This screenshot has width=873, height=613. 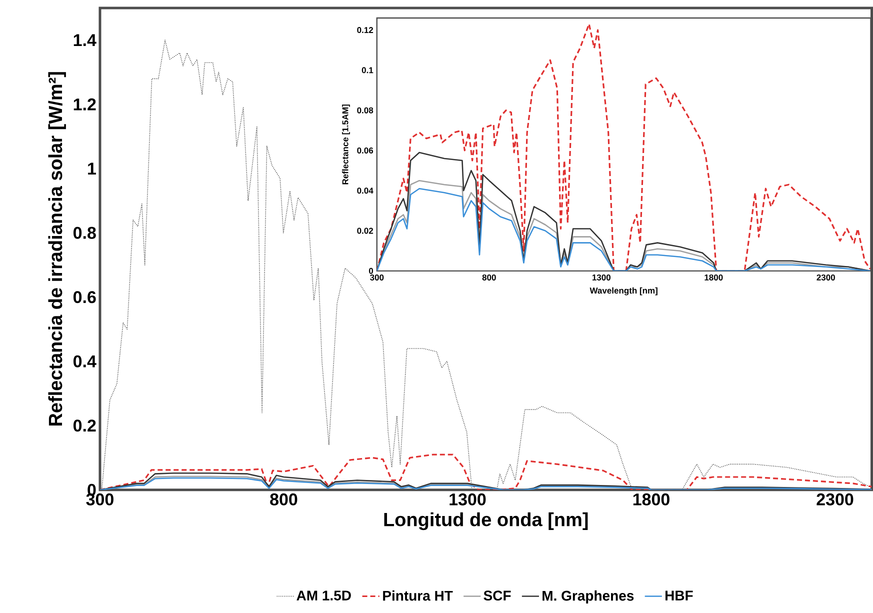 I want to click on y-tick-label: 0.6, so click(x=84, y=297).